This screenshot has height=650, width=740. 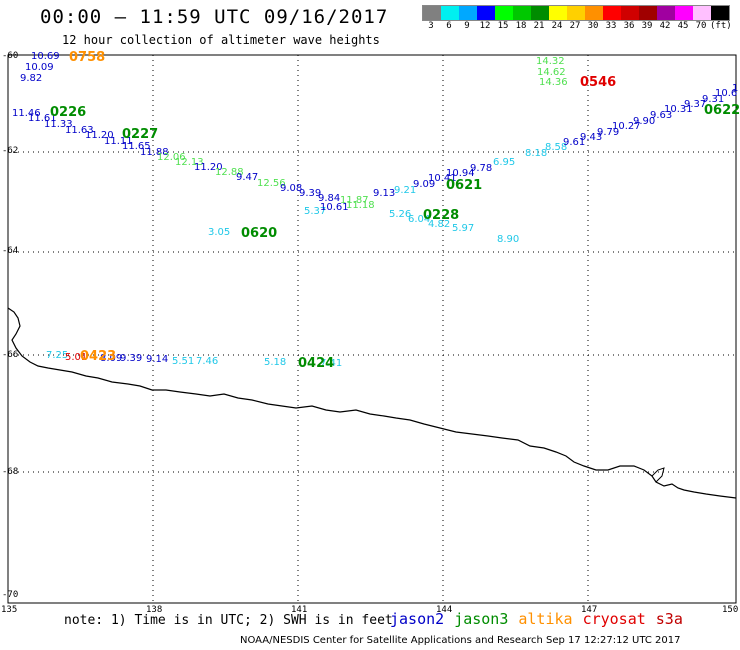 What do you see at coordinates (722, 110) in the screenshot?
I see `pass-time-label: 0622` at bounding box center [722, 110].